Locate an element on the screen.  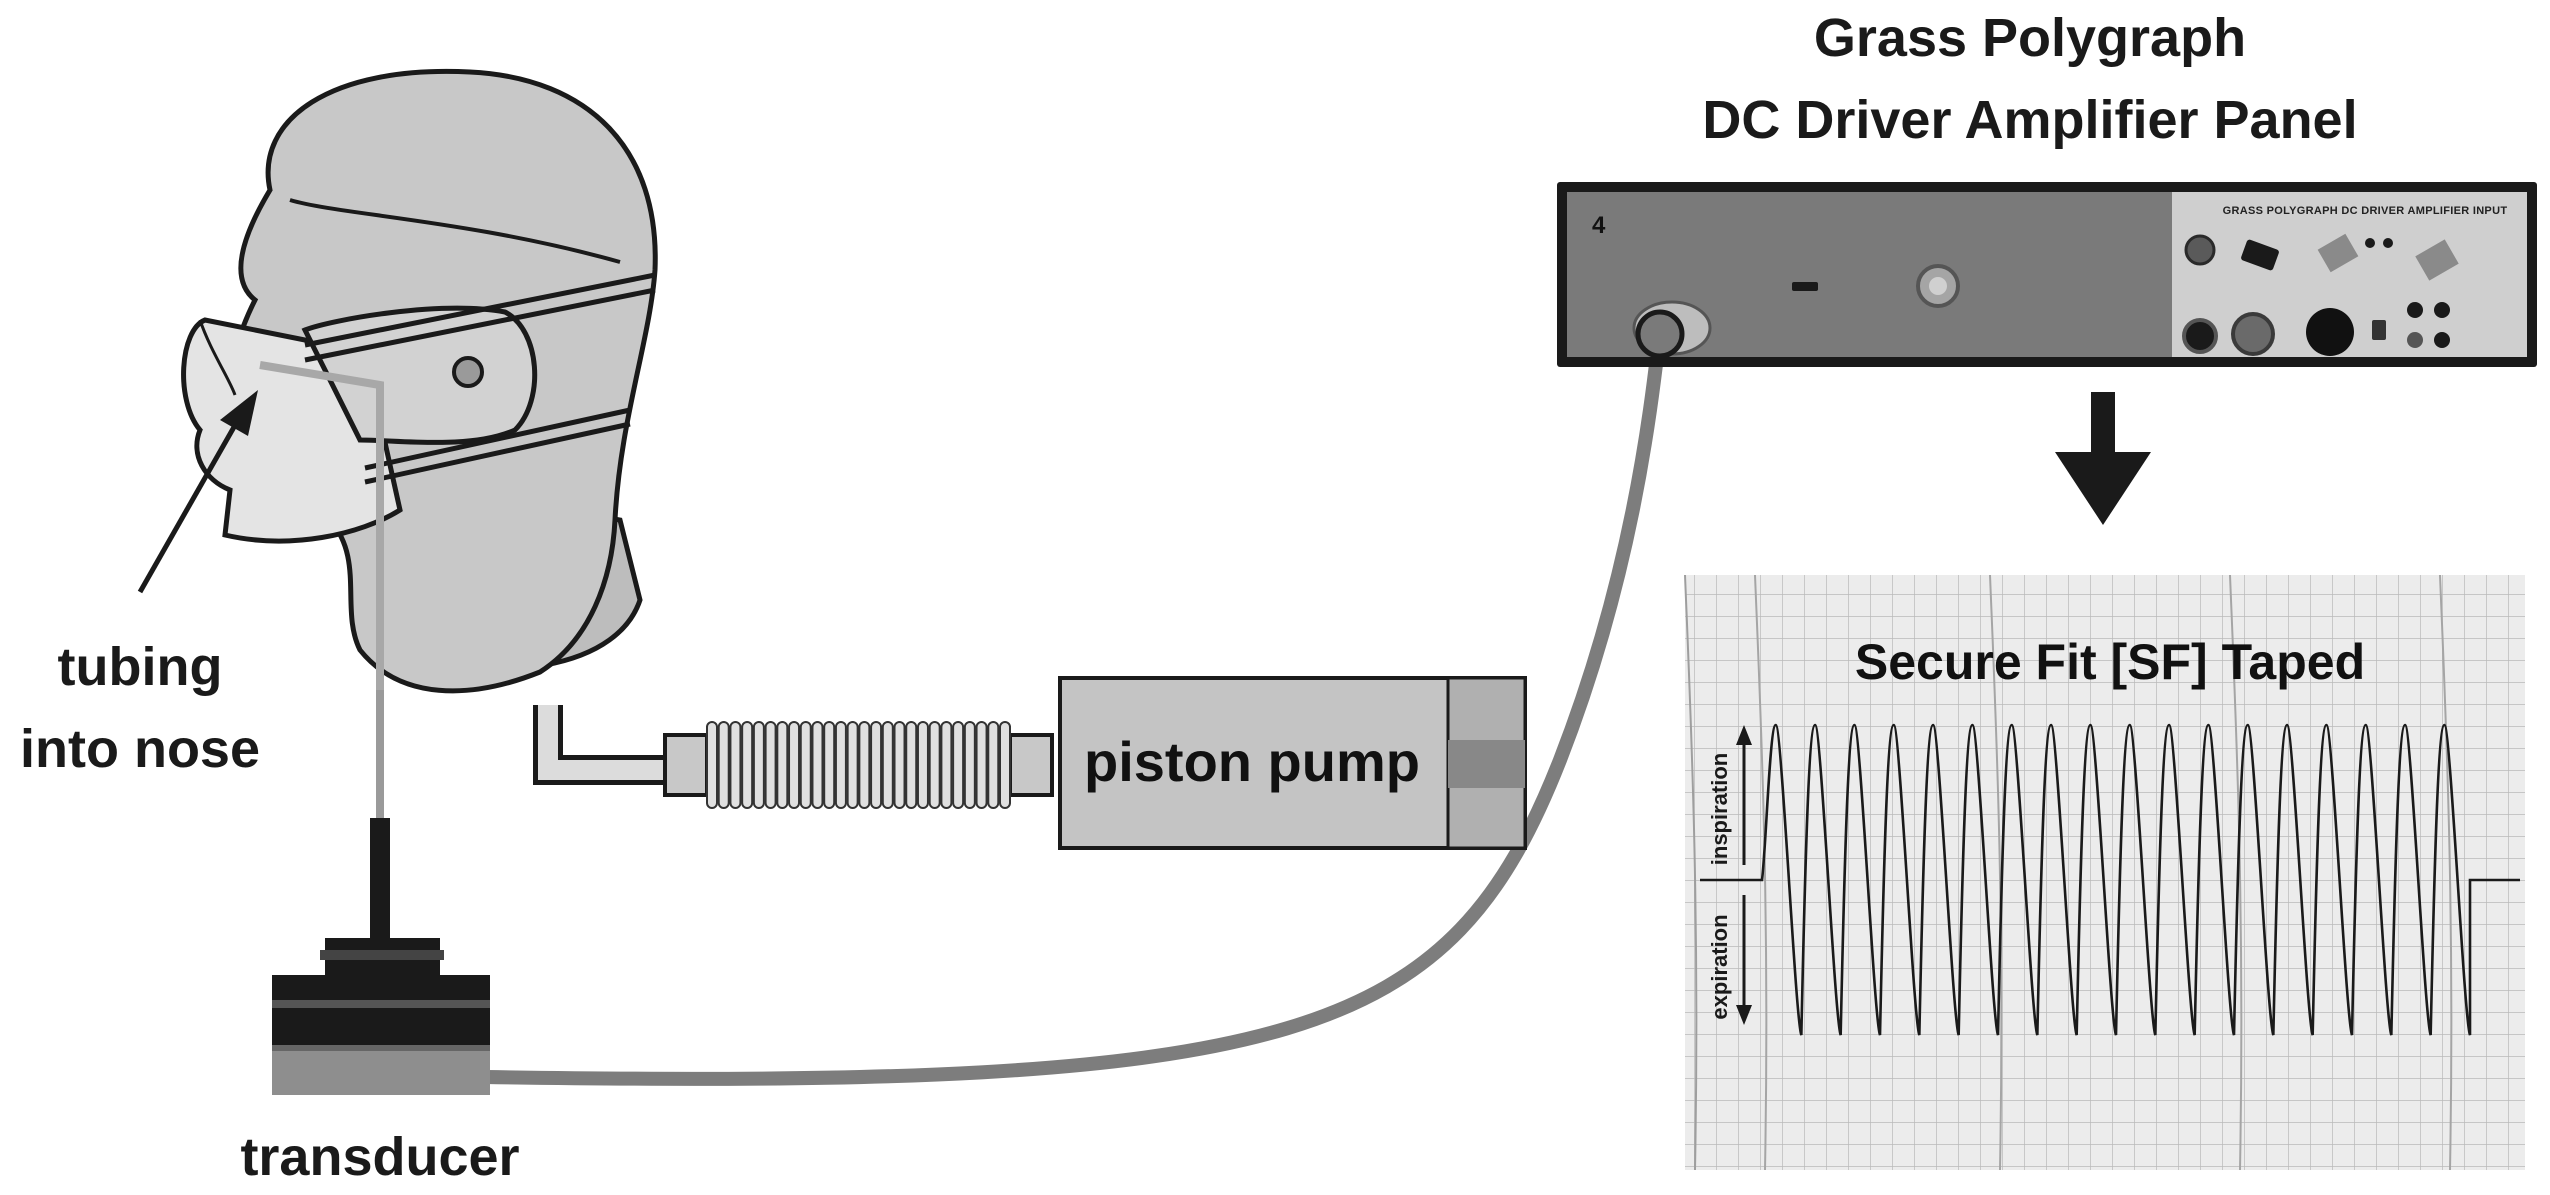
tubing-label: tubing into nose is located at coordinates (140, 708).